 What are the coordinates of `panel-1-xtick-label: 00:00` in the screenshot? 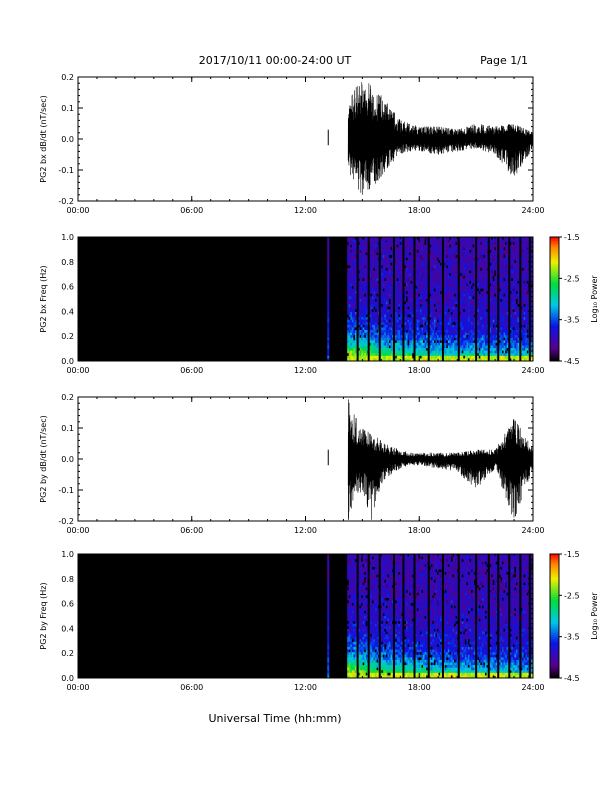 It's located at (77, 210).